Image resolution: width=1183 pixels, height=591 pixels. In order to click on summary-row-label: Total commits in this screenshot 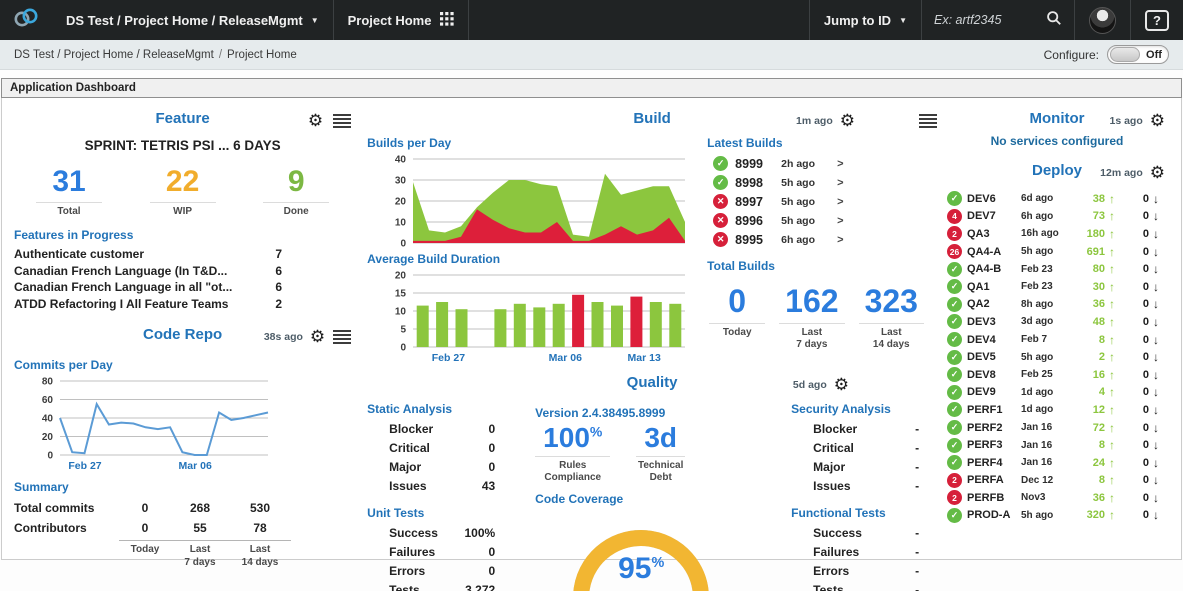, I will do `click(54, 508)`.